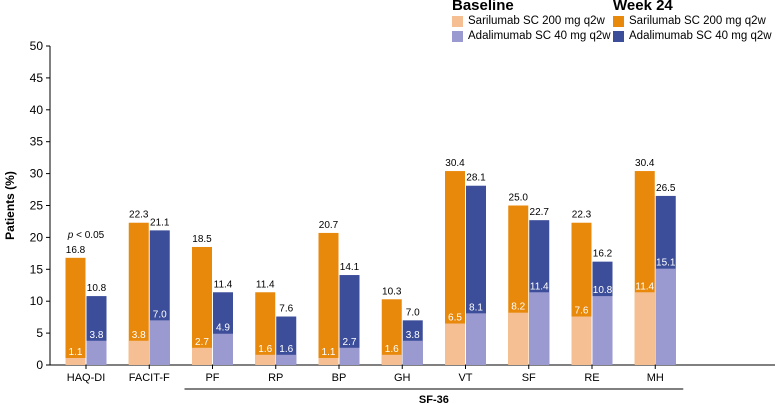  Describe the element at coordinates (402, 378) in the screenshot. I see `x-tick-label-gh: GH` at that location.